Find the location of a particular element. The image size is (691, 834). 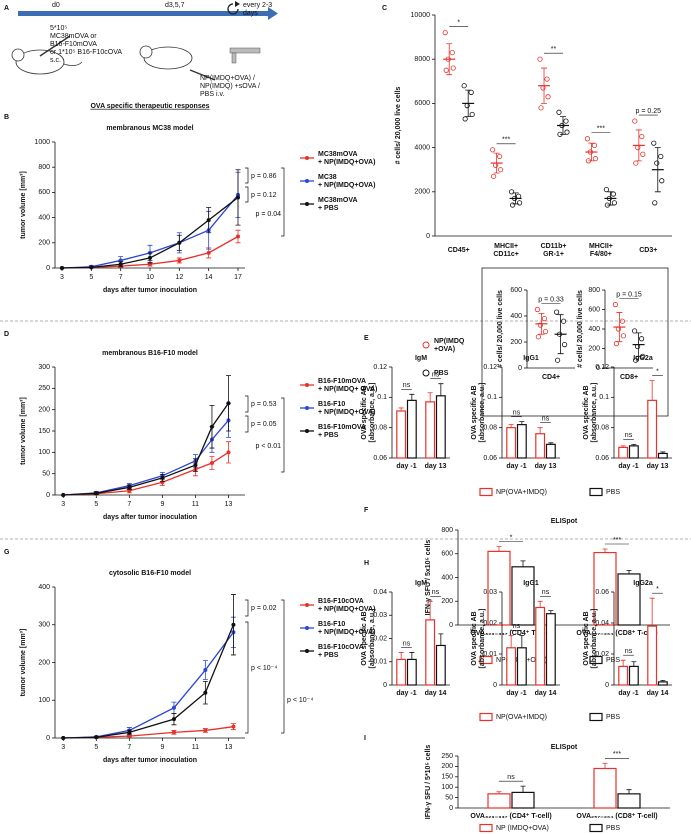

text-line: NP(IMDQ+OVA) / is located at coordinates (227, 78).